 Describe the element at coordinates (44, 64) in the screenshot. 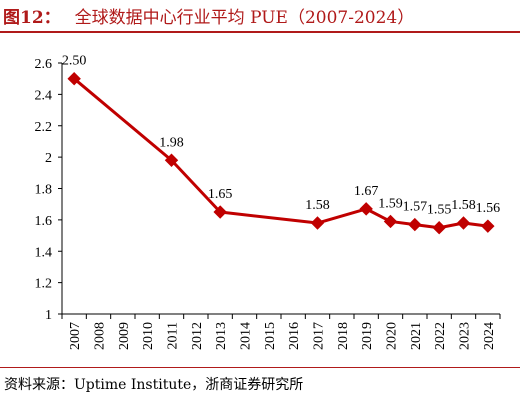

I see `y-tick-label: 2.6` at that location.